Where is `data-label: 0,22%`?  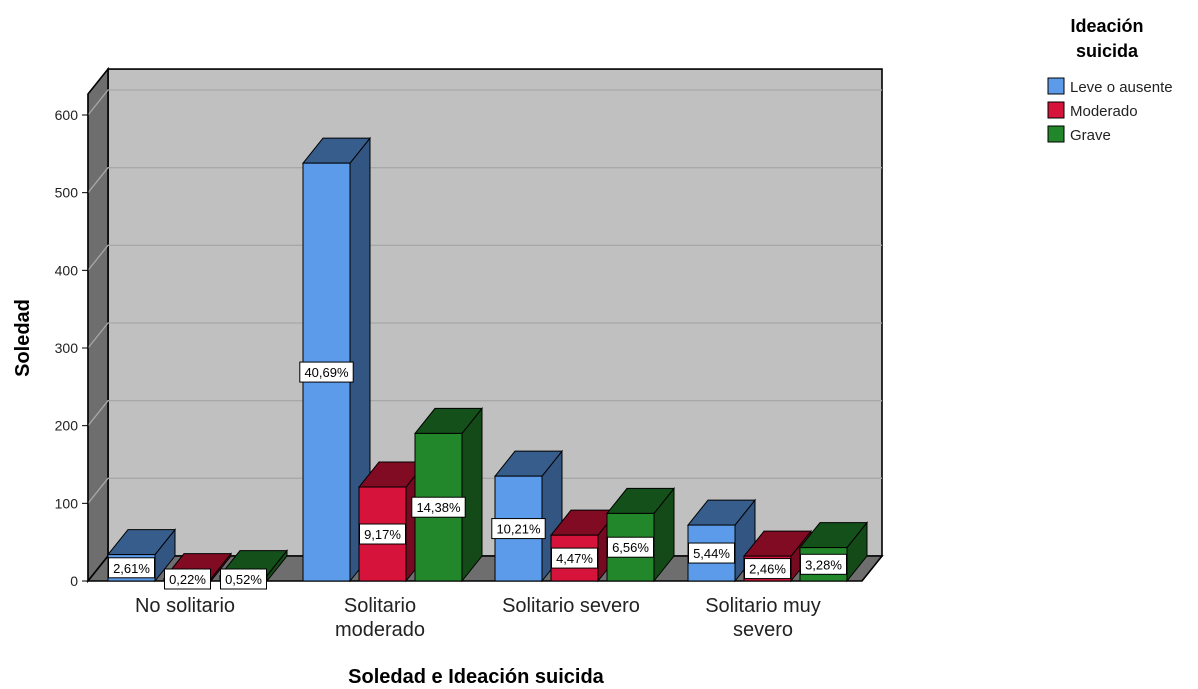 data-label: 0,22% is located at coordinates (187, 579).